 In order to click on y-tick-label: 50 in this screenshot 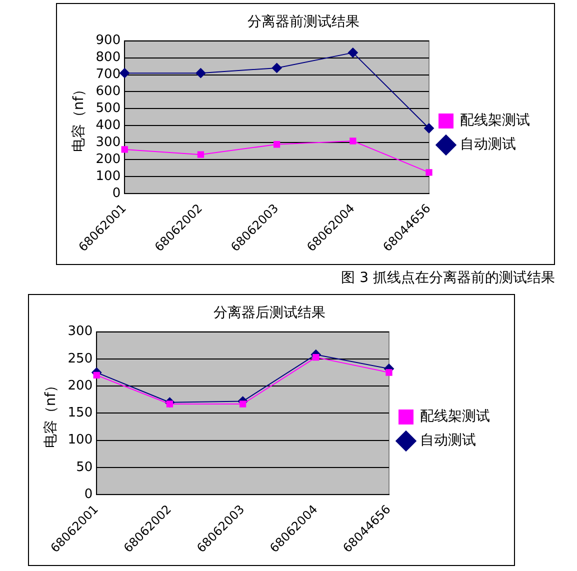, I will do `click(84, 467)`.